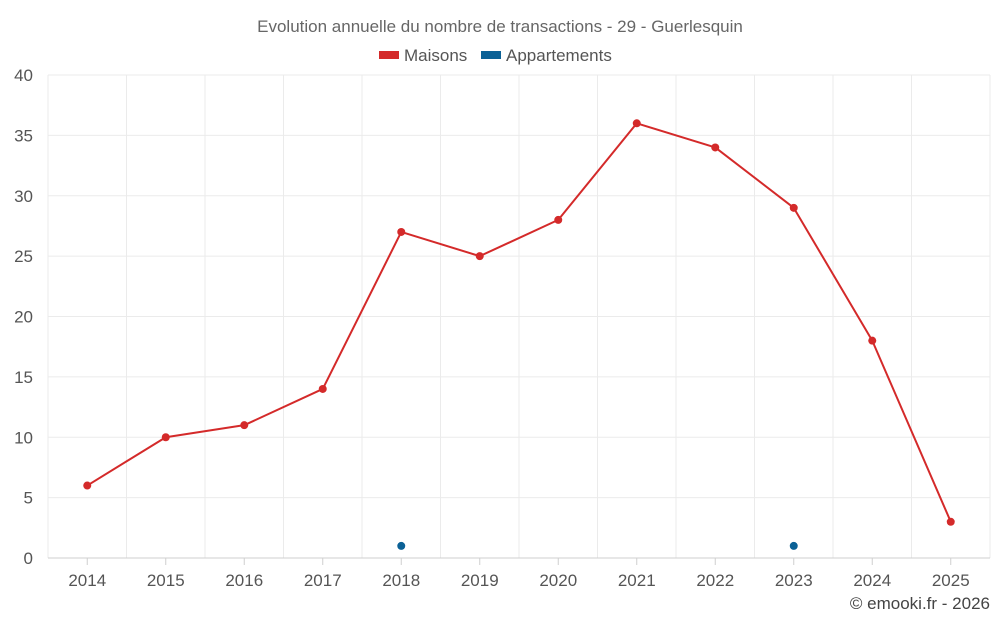 This screenshot has height=625, width=1000. What do you see at coordinates (23, 377) in the screenshot?
I see `y-tick-label: 15` at bounding box center [23, 377].